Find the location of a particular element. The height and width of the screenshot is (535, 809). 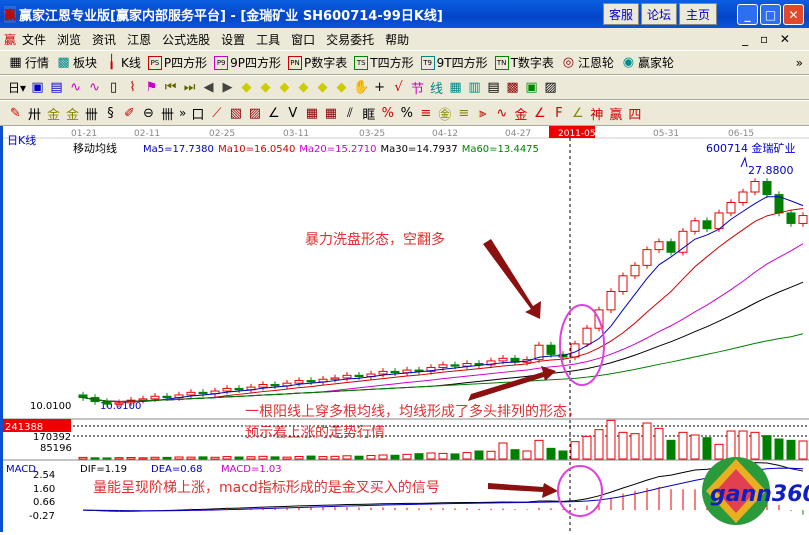

mdi-window-controls: _ ▫ ✕ is located at coordinates (768, 39).